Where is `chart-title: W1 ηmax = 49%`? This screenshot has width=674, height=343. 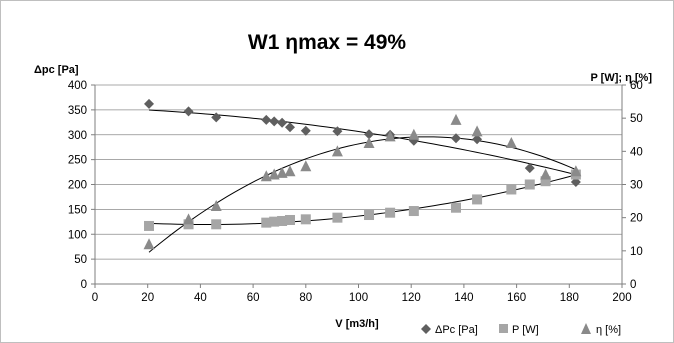
chart-title: W1 ηmax = 49% is located at coordinates (327, 42).